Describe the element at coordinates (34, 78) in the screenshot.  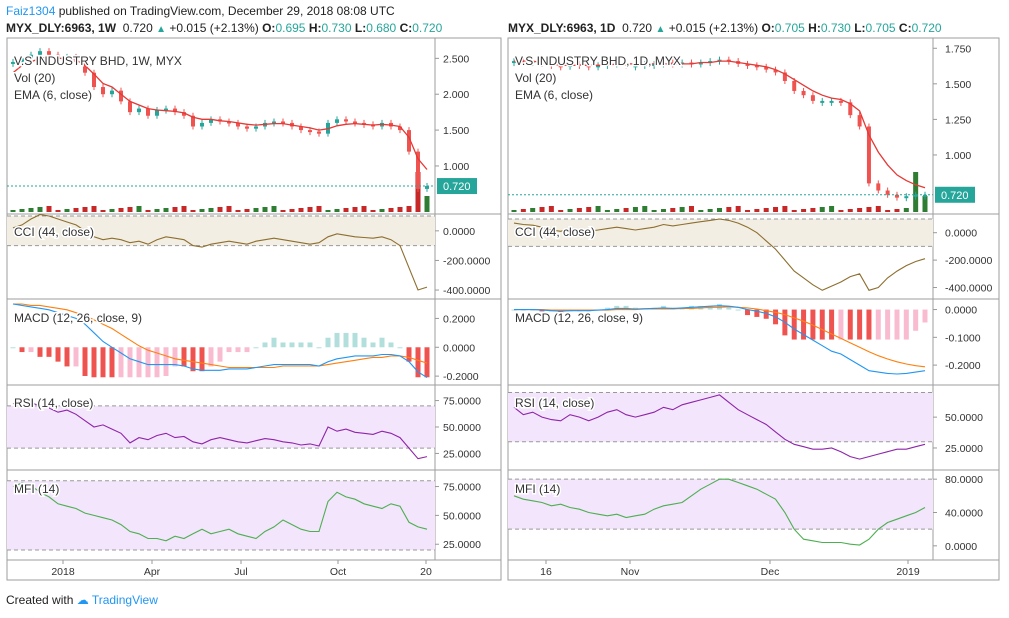
I see `left-volume-legend: Vol (20)` at that location.